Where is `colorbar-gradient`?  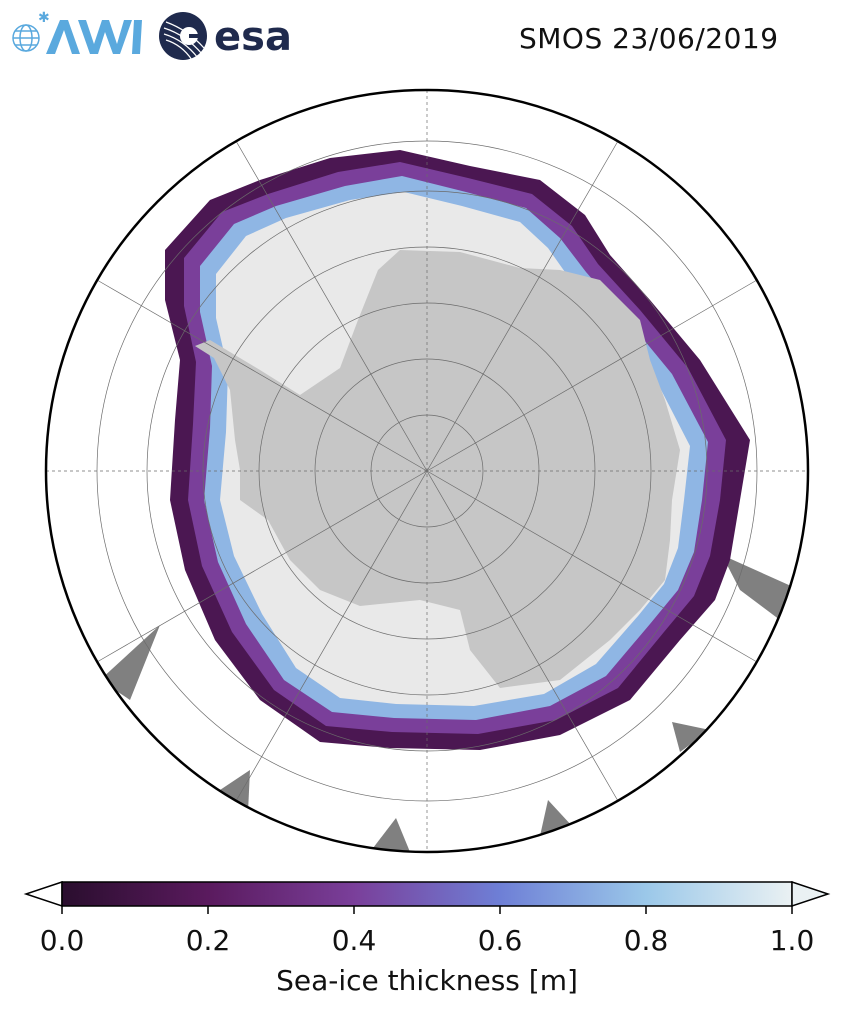
colorbar-gradient is located at coordinates (427, 894).